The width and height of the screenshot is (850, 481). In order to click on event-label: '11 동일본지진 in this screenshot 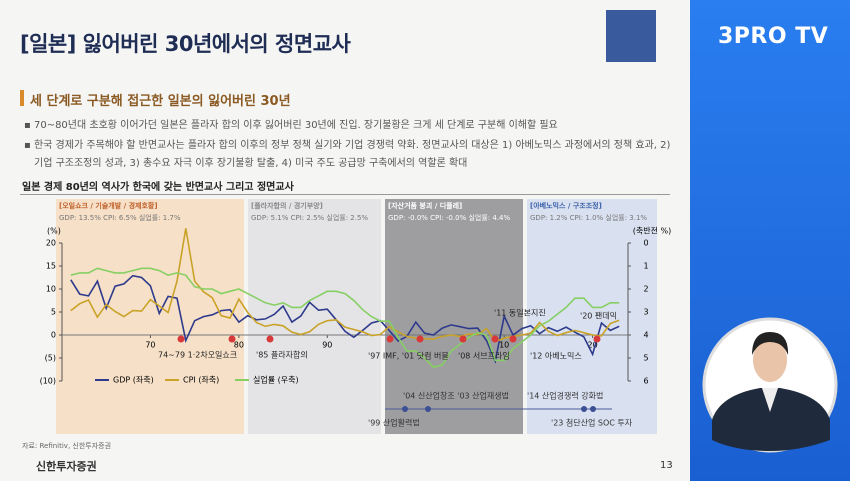, I will do `click(520, 313)`.